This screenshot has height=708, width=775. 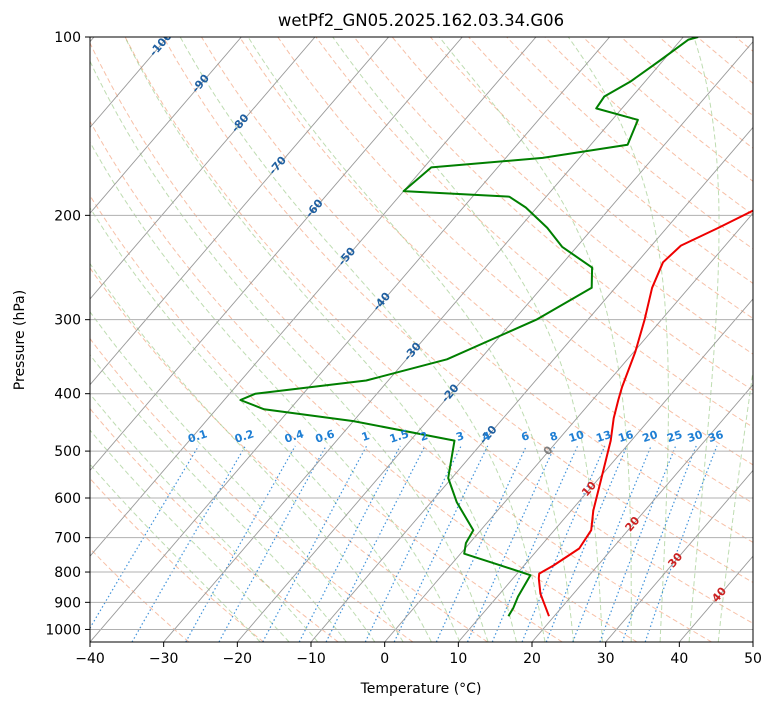 What do you see at coordinates (459, 436) in the screenshot?
I see `mixing-ratio-label: 3` at bounding box center [459, 436].